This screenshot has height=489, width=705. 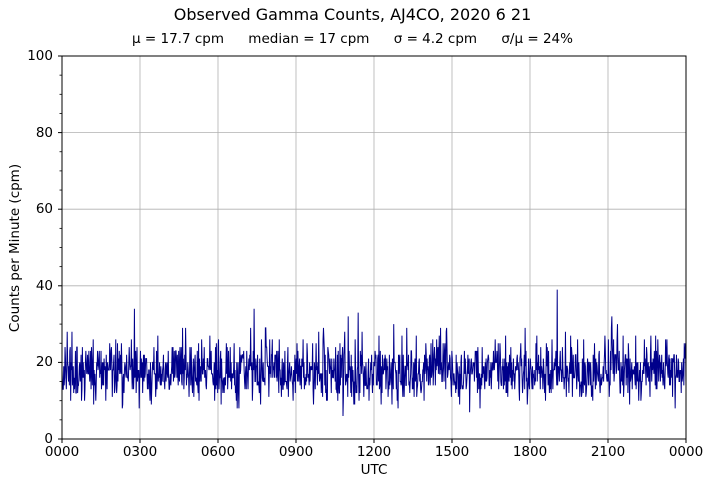 I want to click on chart-title: Observed Gamma Counts, AJ4CO, 2020 6 21, so click(x=352, y=14).